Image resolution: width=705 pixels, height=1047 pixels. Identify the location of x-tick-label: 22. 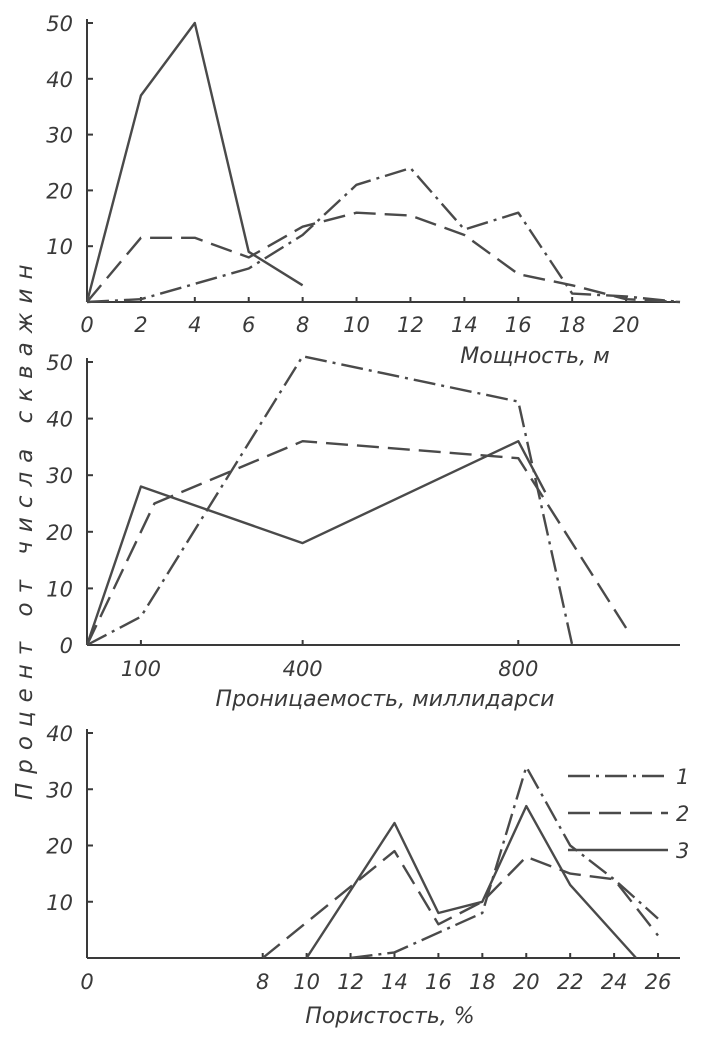
(570, 982).